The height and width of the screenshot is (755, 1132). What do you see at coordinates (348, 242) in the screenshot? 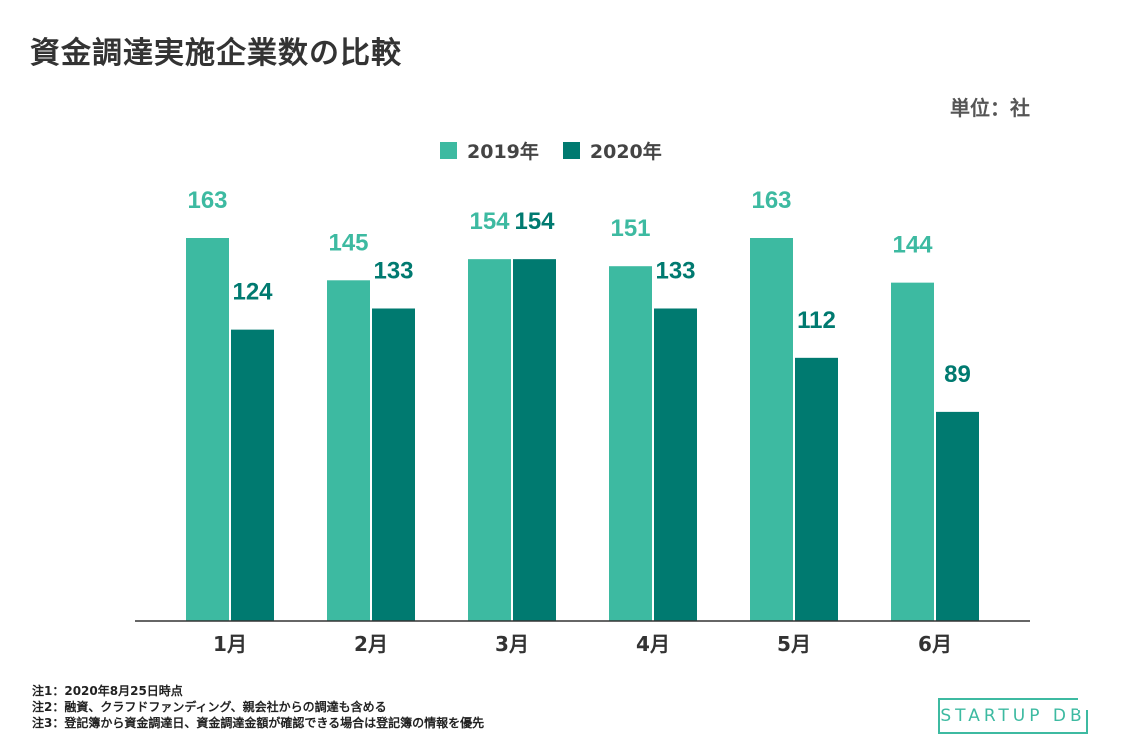
I see `data-label-2019-2: 145` at bounding box center [348, 242].